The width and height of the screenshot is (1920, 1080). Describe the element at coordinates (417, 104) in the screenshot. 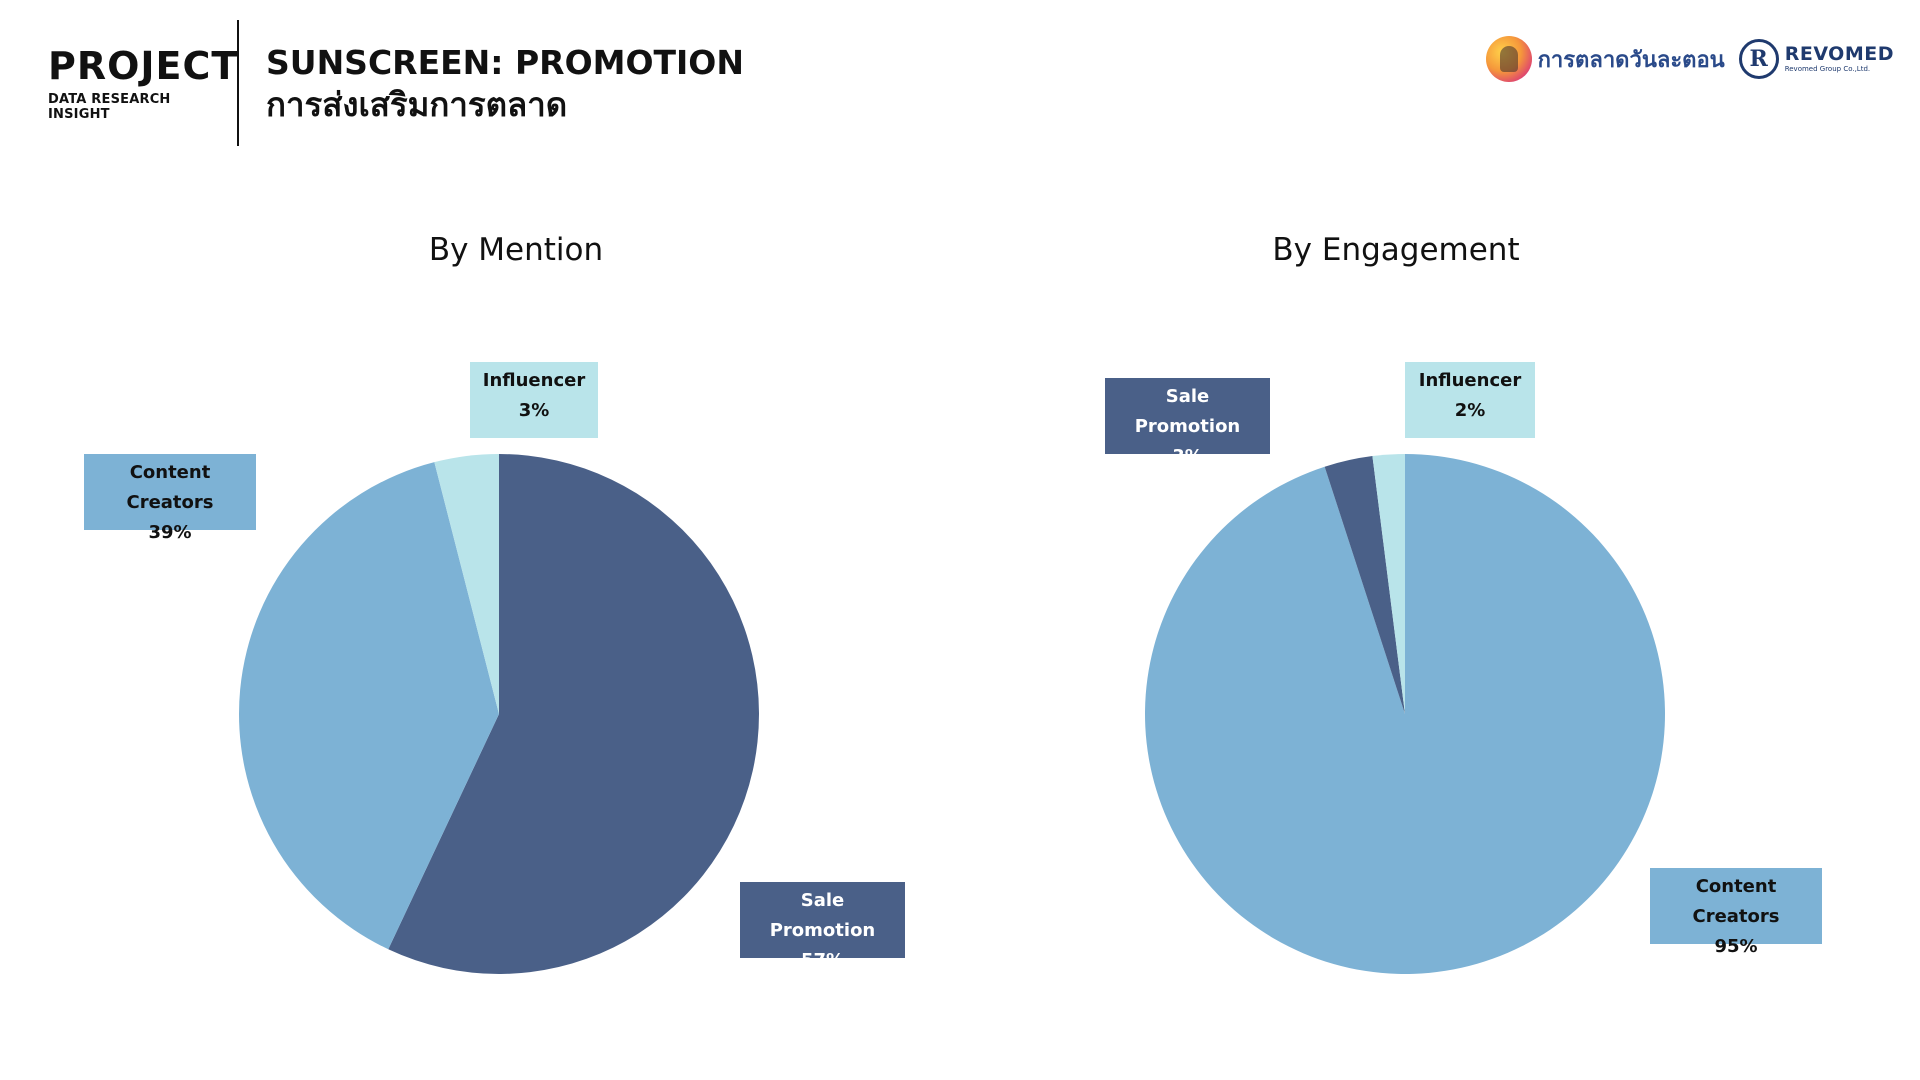

I see `page-title-thai: การส่งเสริมการตลาด` at that location.